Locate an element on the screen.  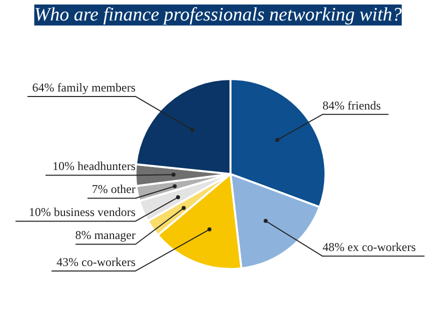
slice-label: 48% ex co-workers is located at coordinates (369, 247).